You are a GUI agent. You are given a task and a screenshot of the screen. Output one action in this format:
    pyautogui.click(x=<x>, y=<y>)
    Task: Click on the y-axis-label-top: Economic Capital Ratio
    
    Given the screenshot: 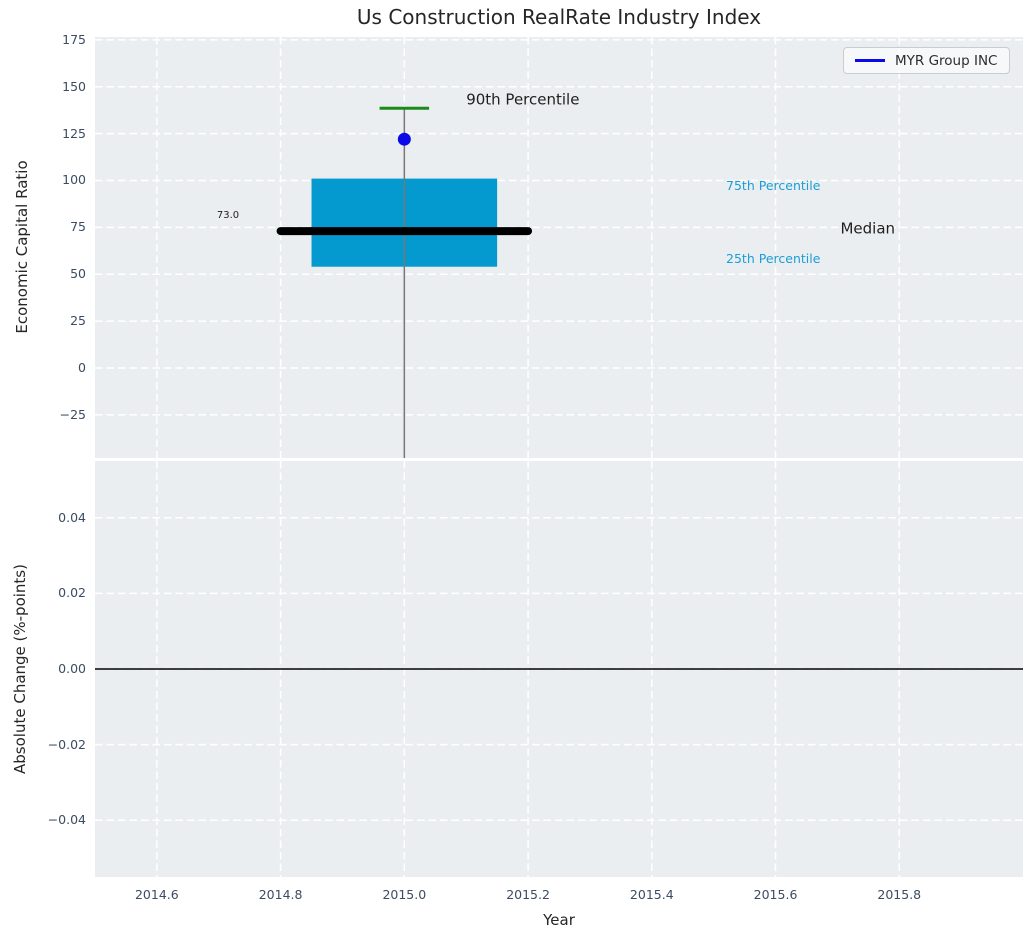 What is the action you would take?
    pyautogui.click(x=22, y=247)
    